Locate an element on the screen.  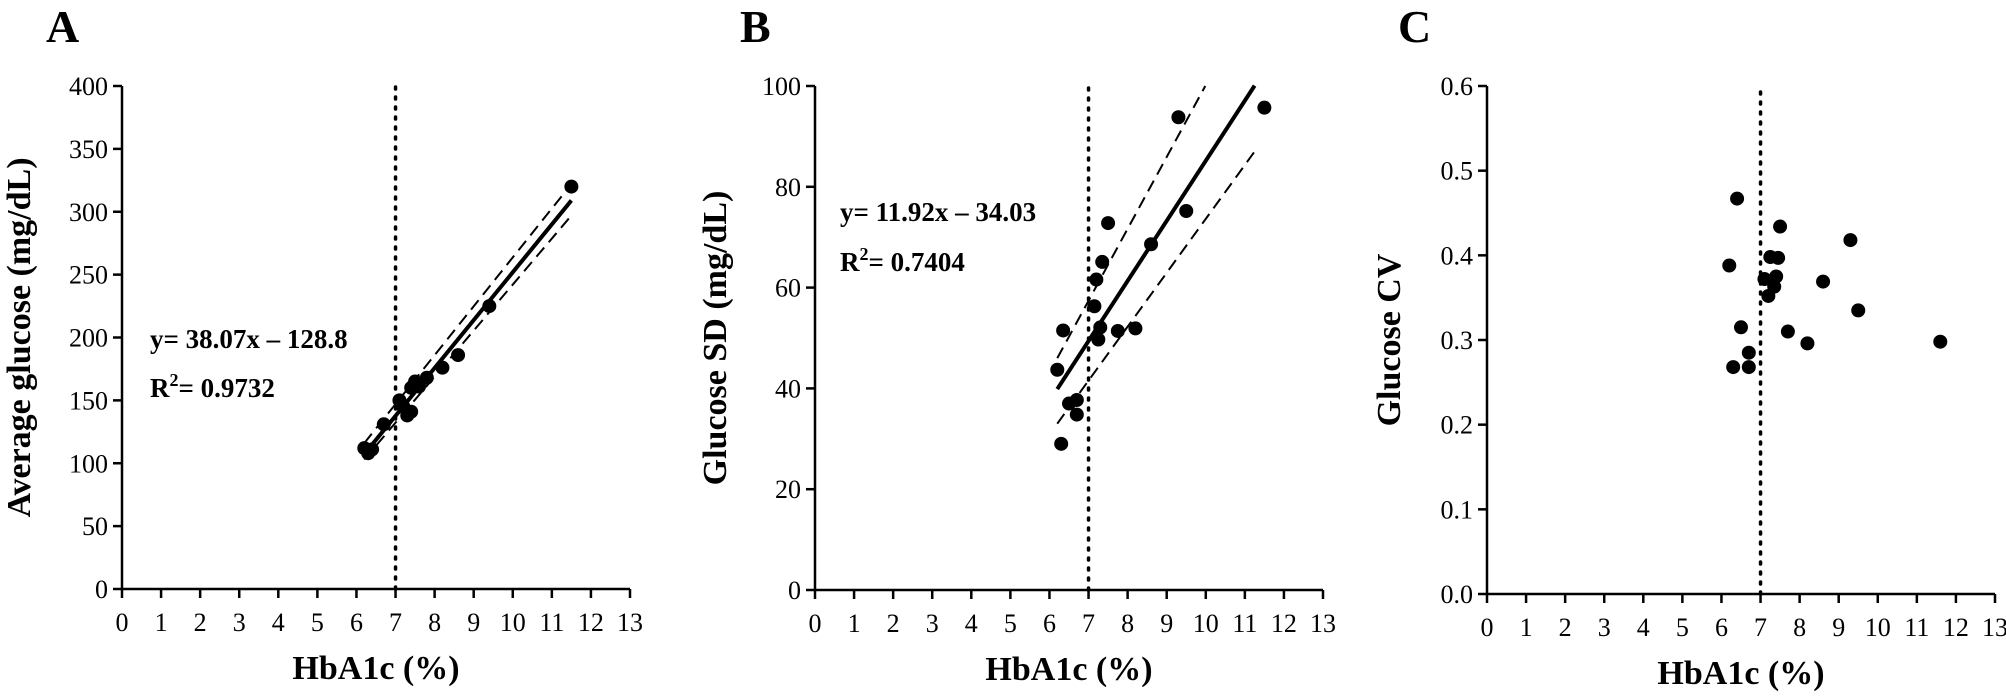
y-axis-title: Average glucose (mg/dL) is located at coordinates (19, 337).